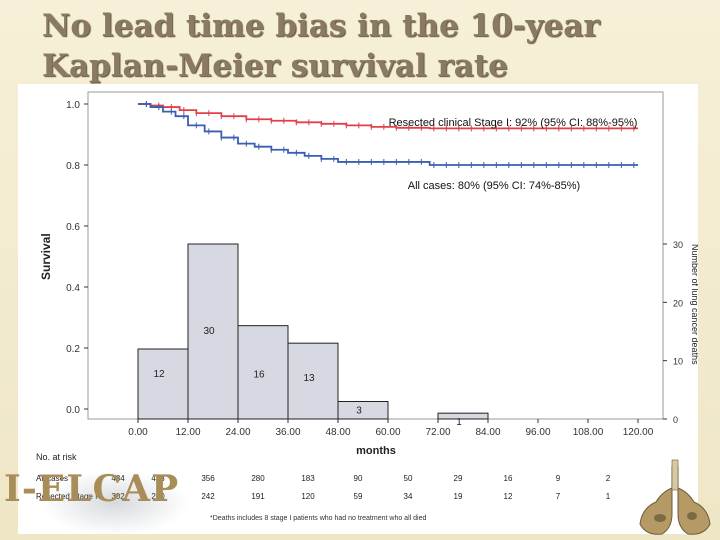 The width and height of the screenshot is (720, 540). I want to click on y2-tick-label: 0, so click(675, 420).